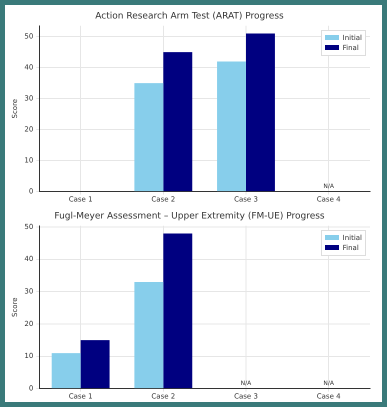 This screenshot has width=387, height=407. Describe the element at coordinates (189, 17) in the screenshot. I see `chart-title: Action Research Arm Test (ARAT) Progress` at that location.